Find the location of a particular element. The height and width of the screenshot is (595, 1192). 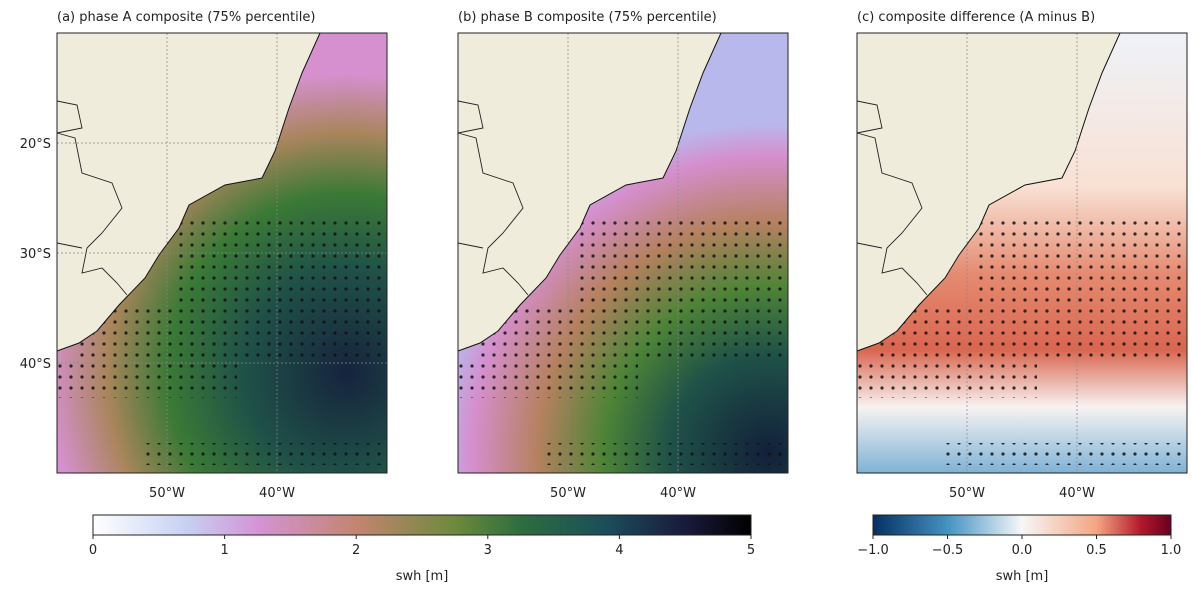

colorbar-tick-label: 1 is located at coordinates (224, 550).